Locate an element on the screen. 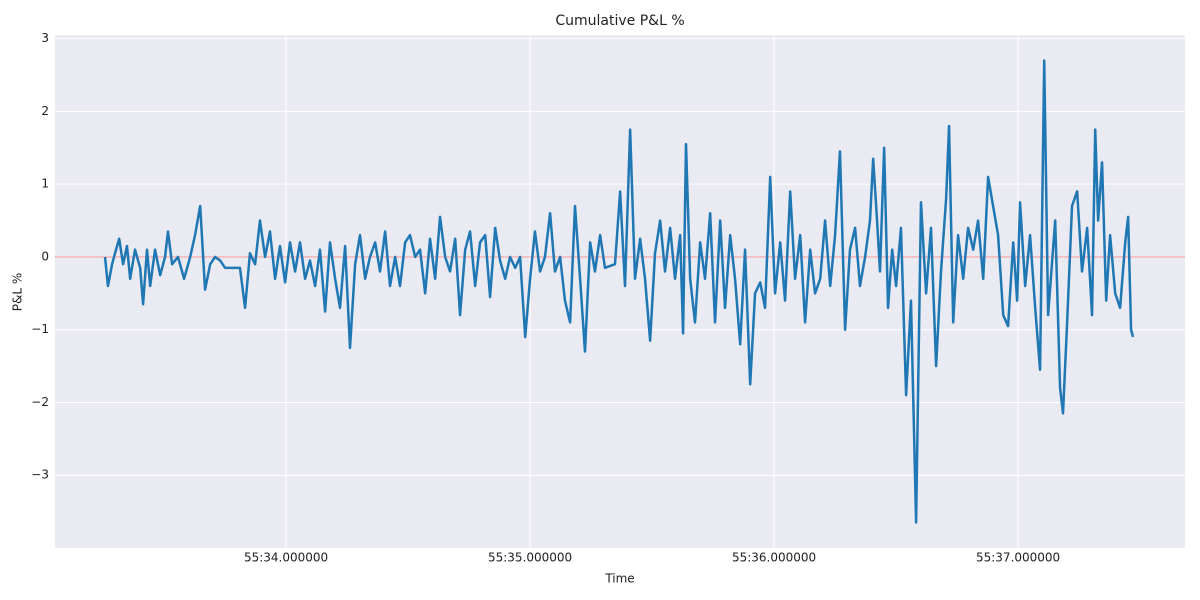  chart-title: Cumulative P&L % is located at coordinates (619, 21).